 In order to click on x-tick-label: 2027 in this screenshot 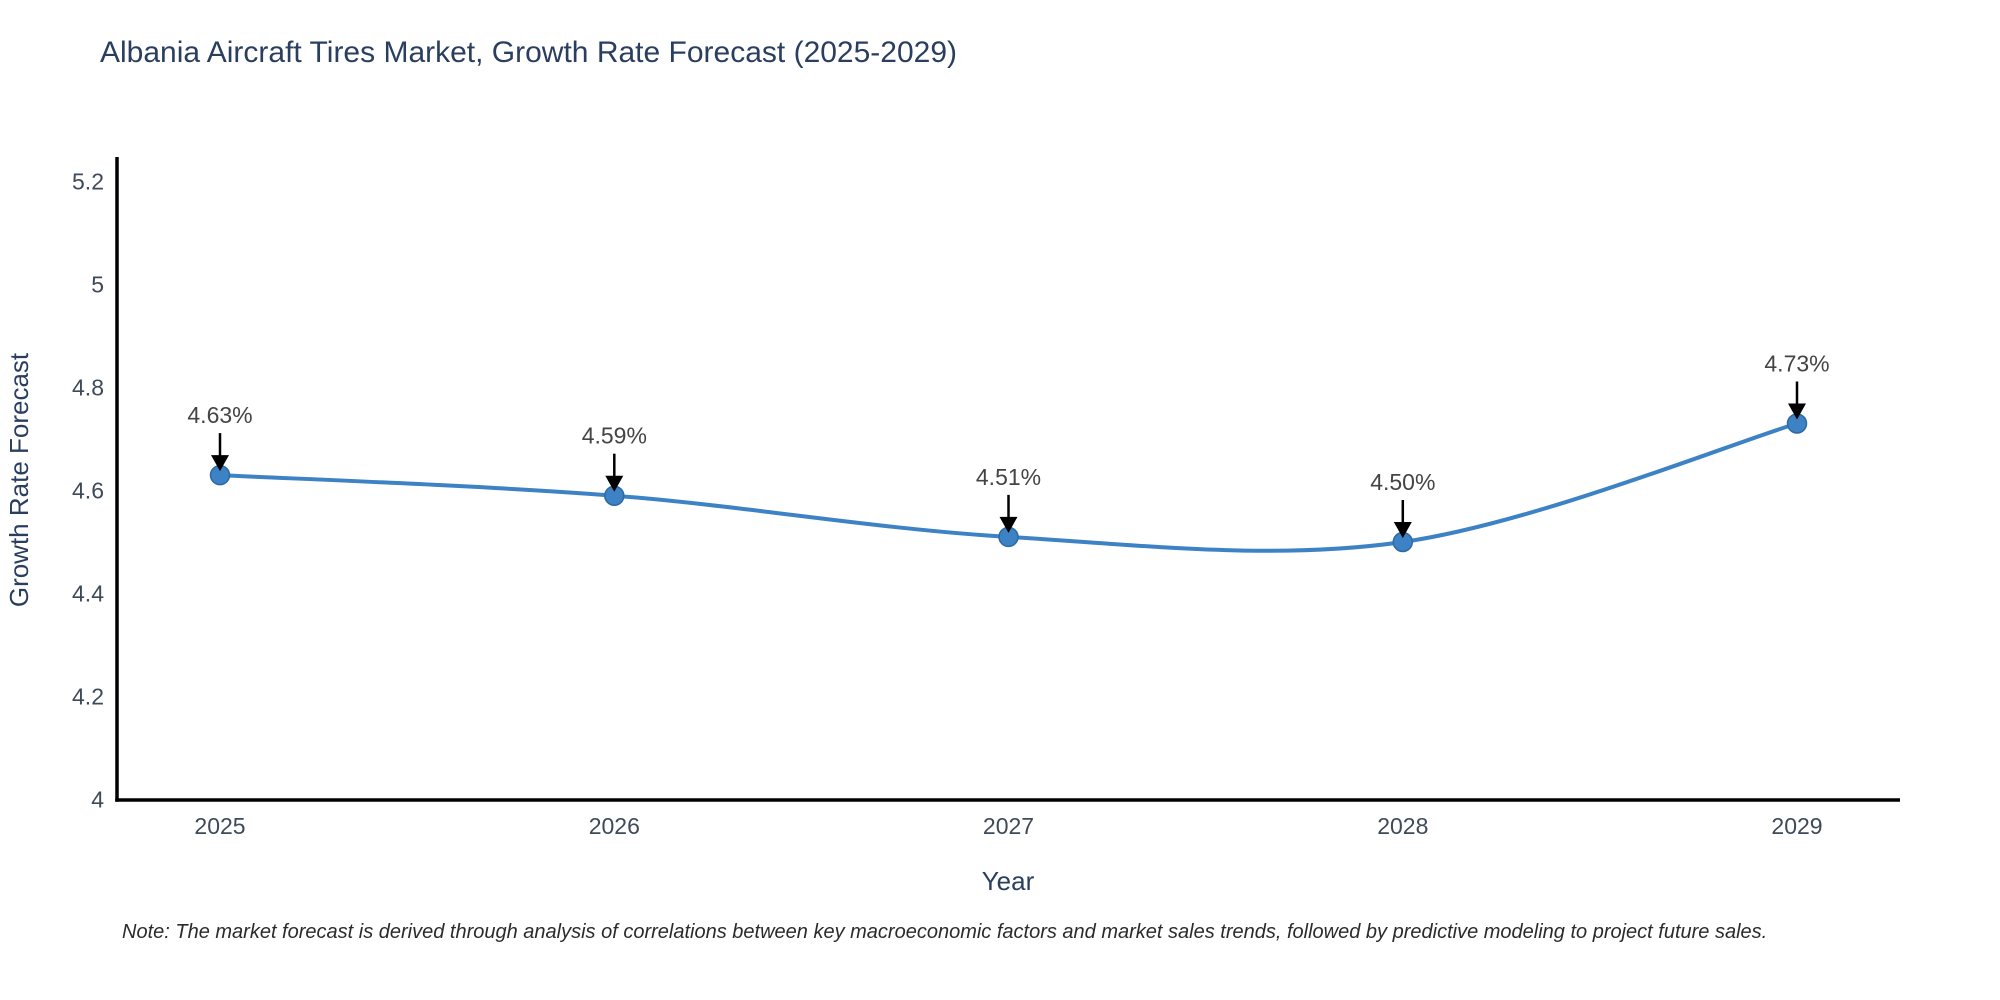, I will do `click(1008, 826)`.